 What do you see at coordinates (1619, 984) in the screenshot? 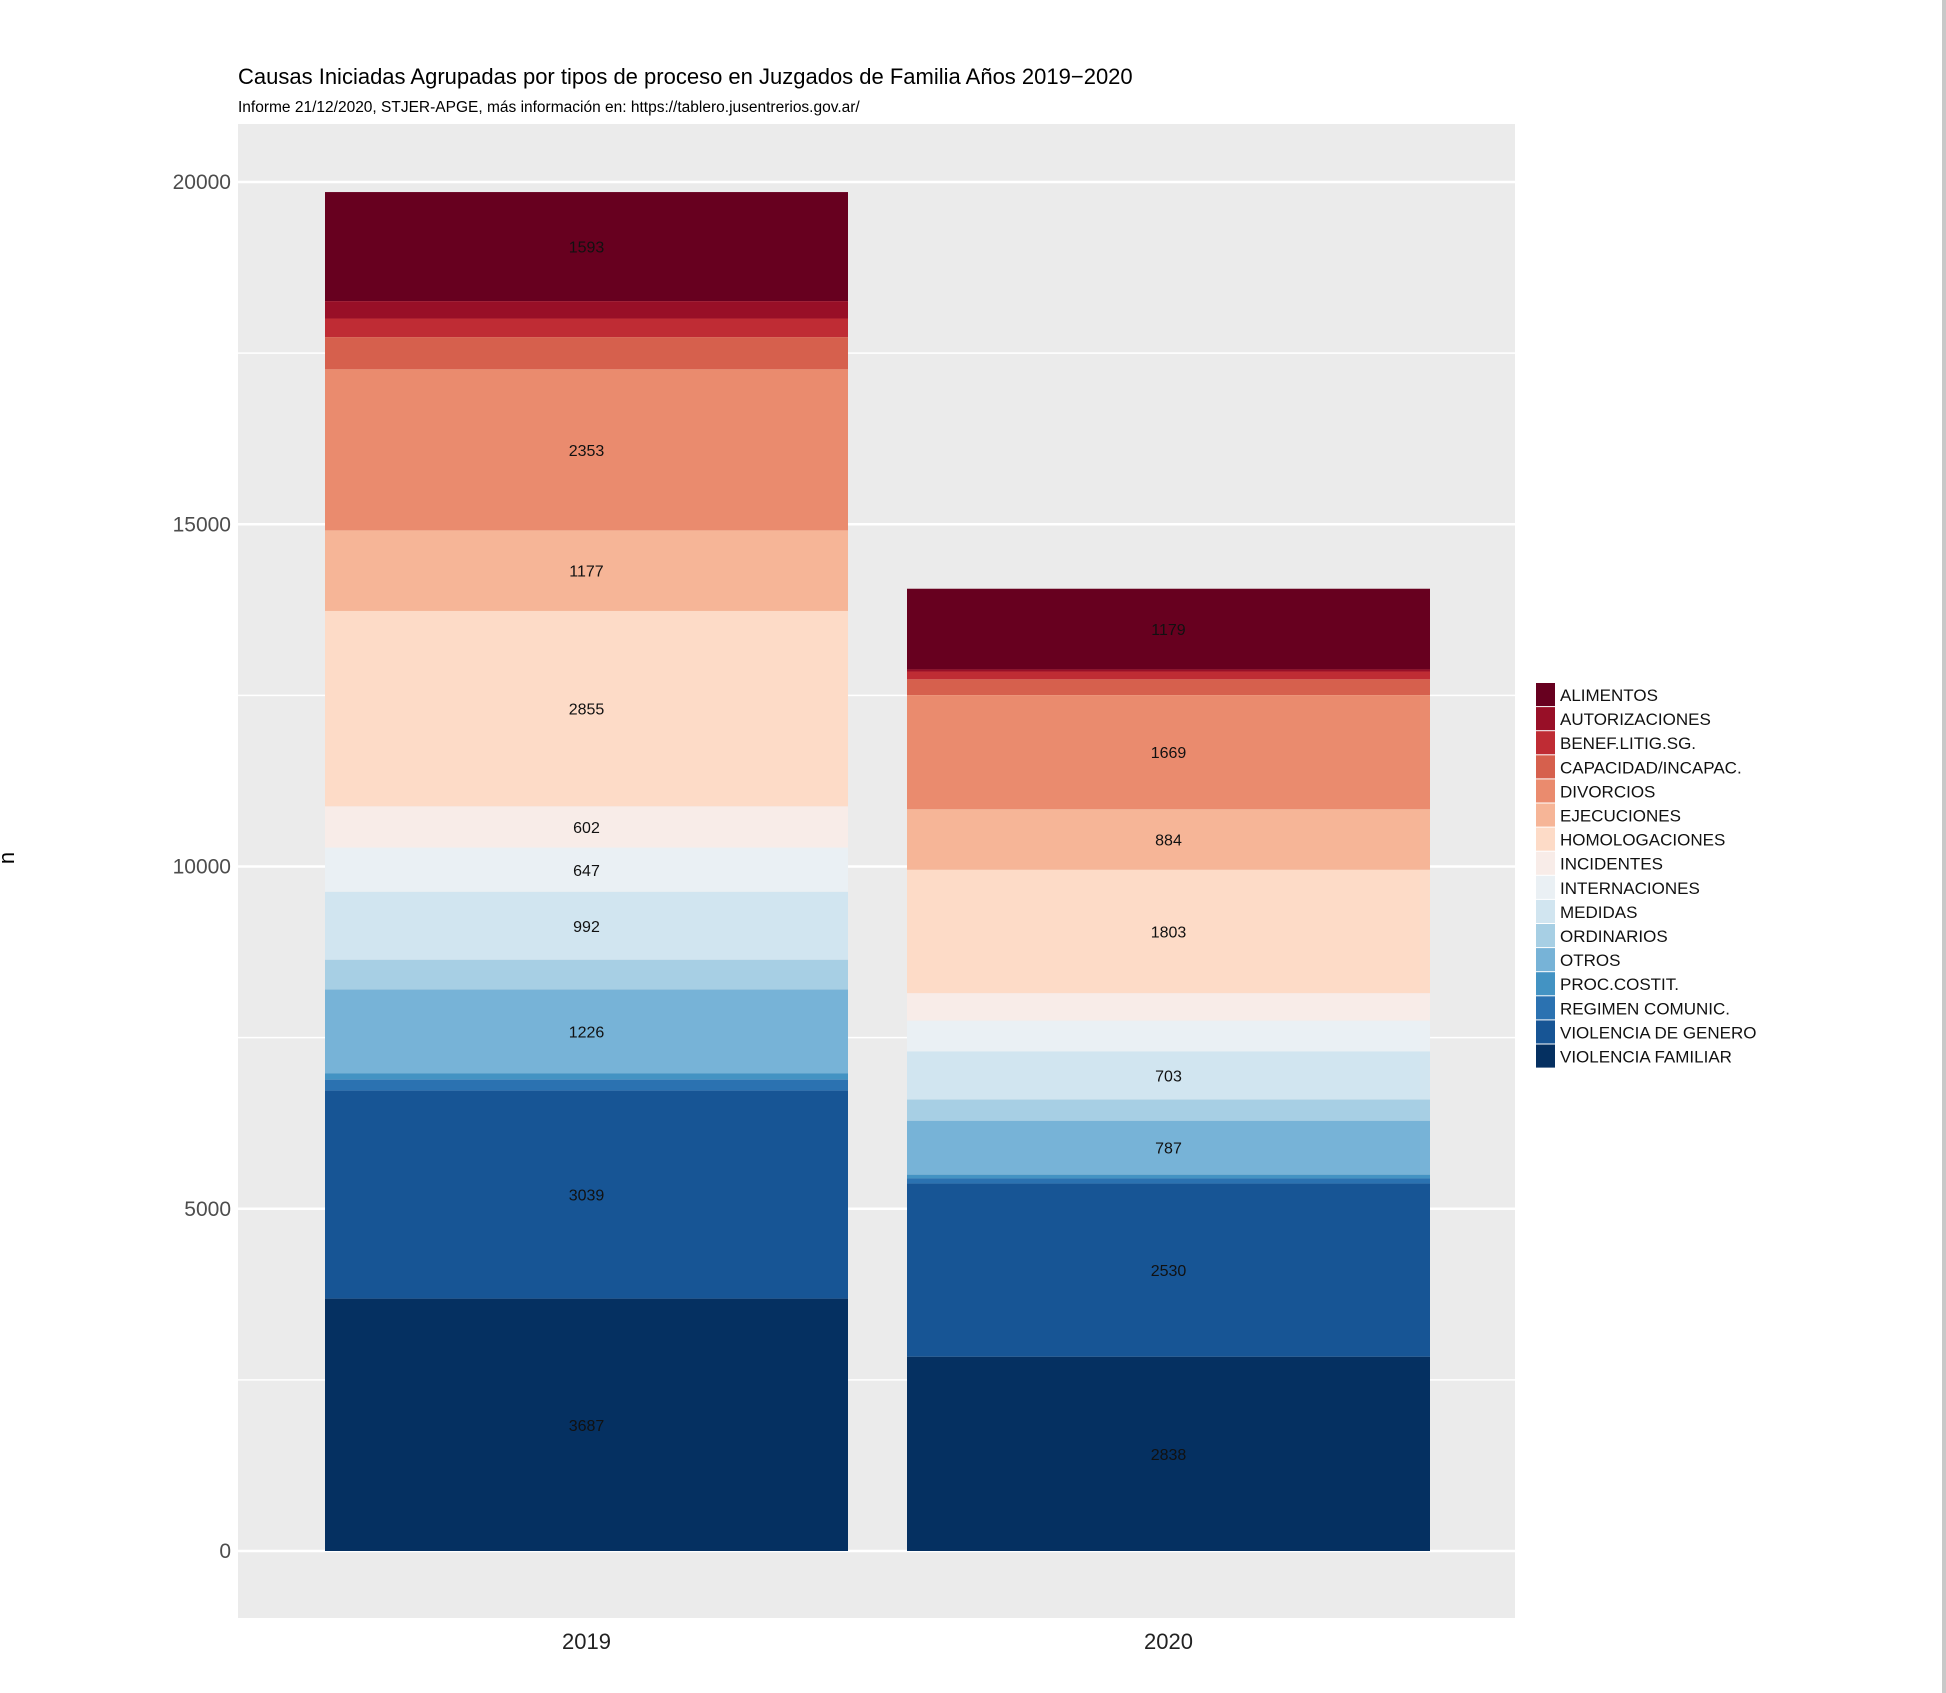
I see `legend-label: PROC.COSTIT.` at bounding box center [1619, 984].